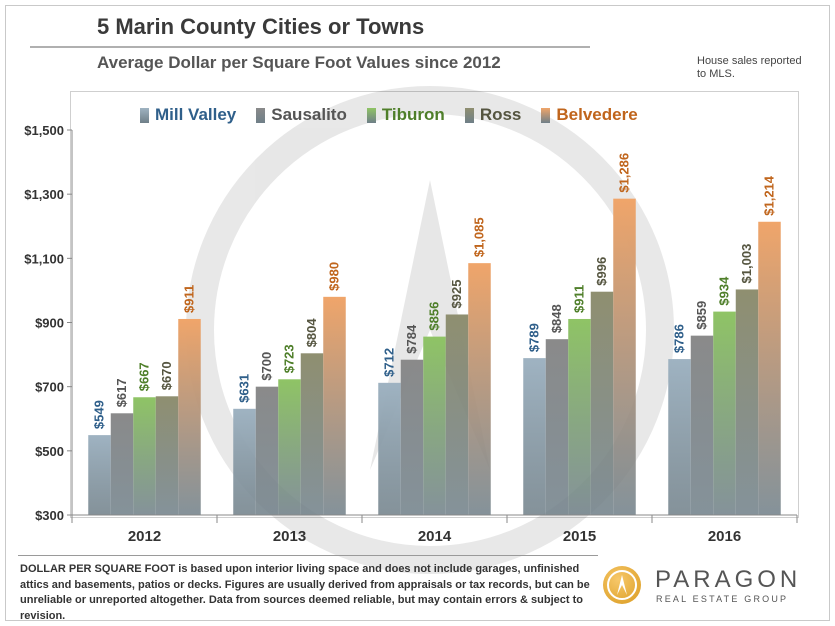 The width and height of the screenshot is (835, 626). What do you see at coordinates (196, 114) in the screenshot?
I see `legend-label: Mill Valley` at bounding box center [196, 114].